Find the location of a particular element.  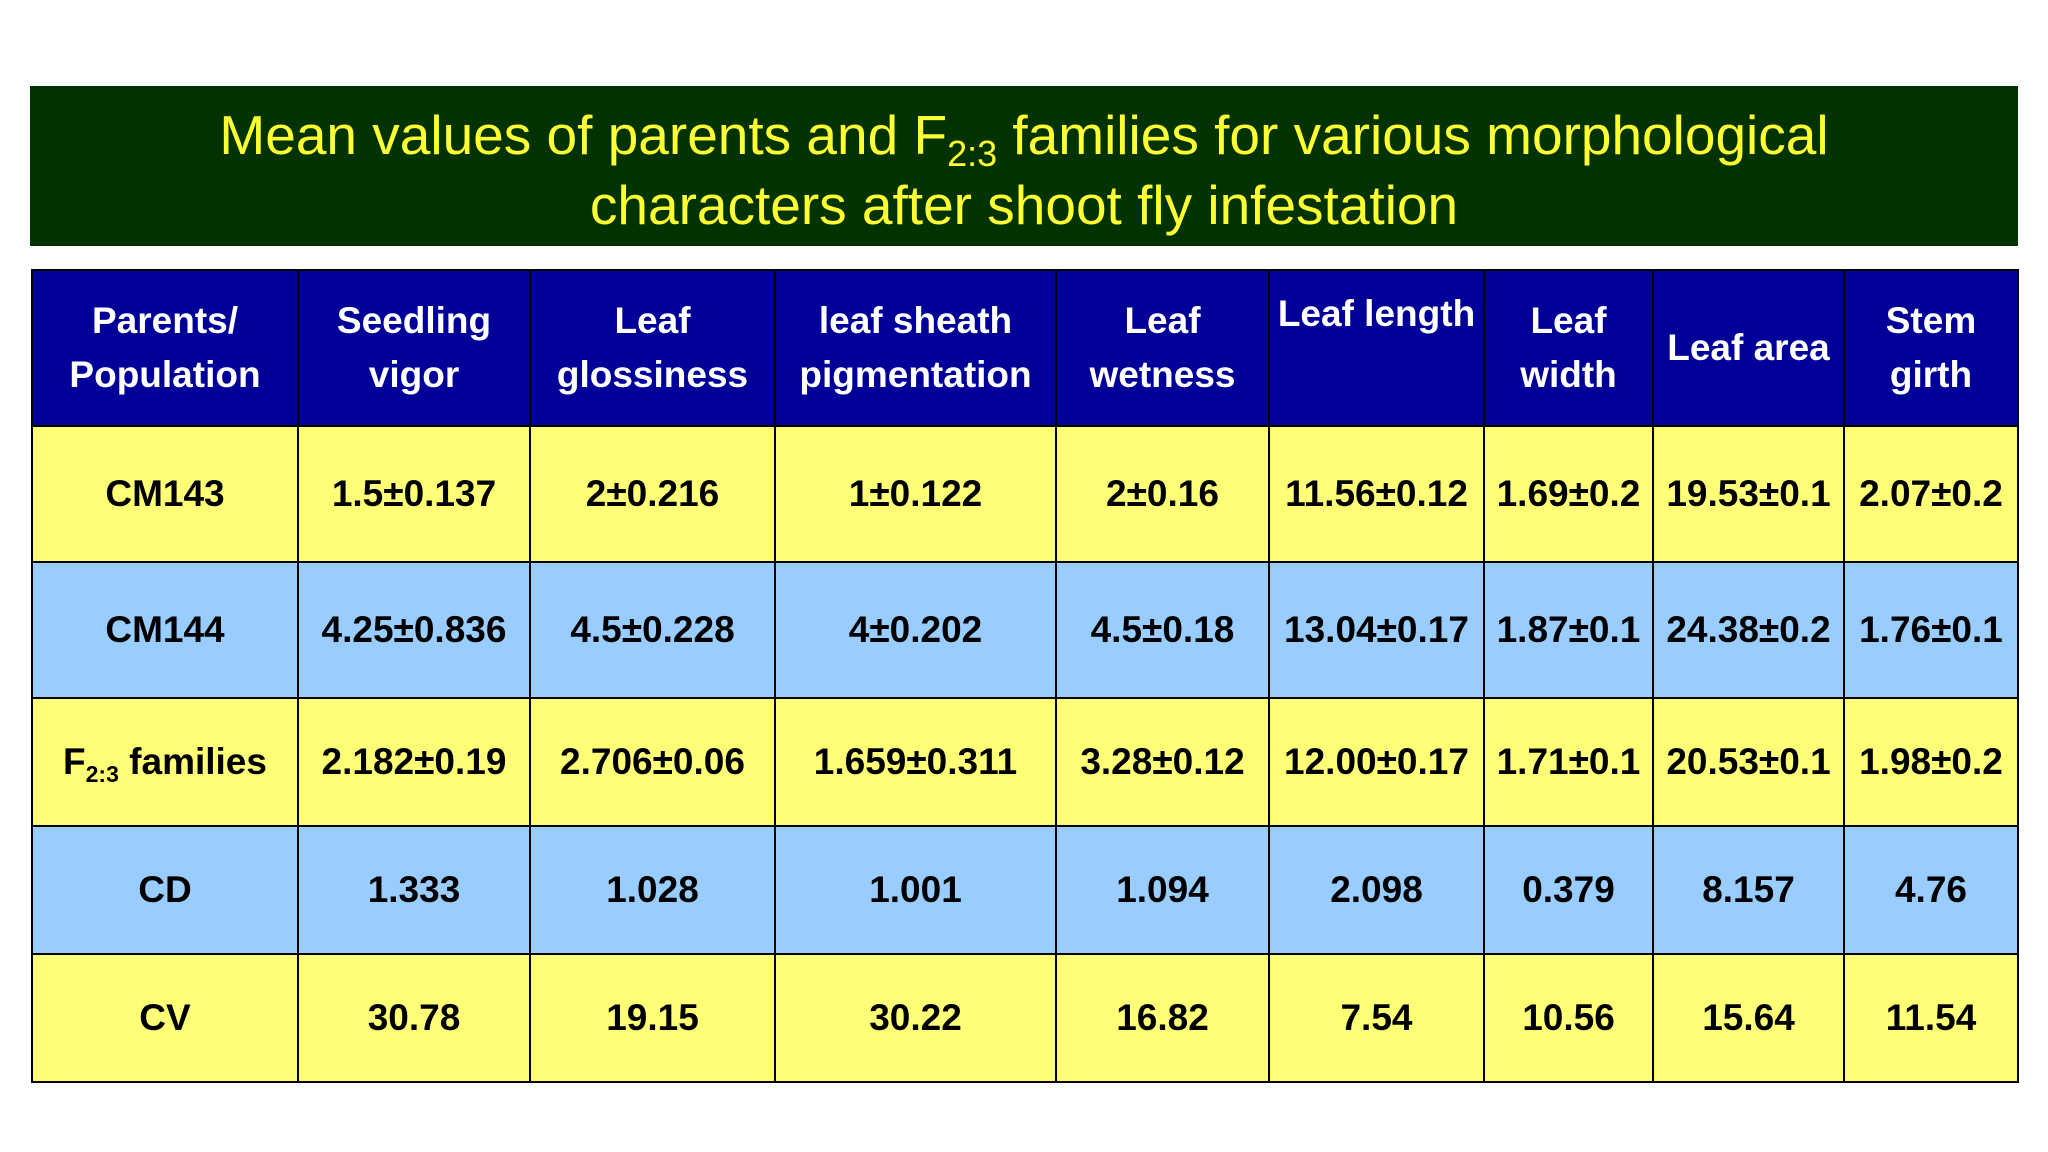

table-cell: 1.69±0.2 is located at coordinates (1568, 494).